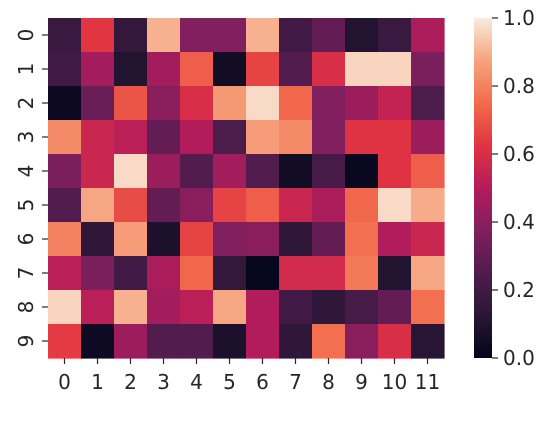  I want to click on heatmap-cell-r8-c5, so click(230, 307).